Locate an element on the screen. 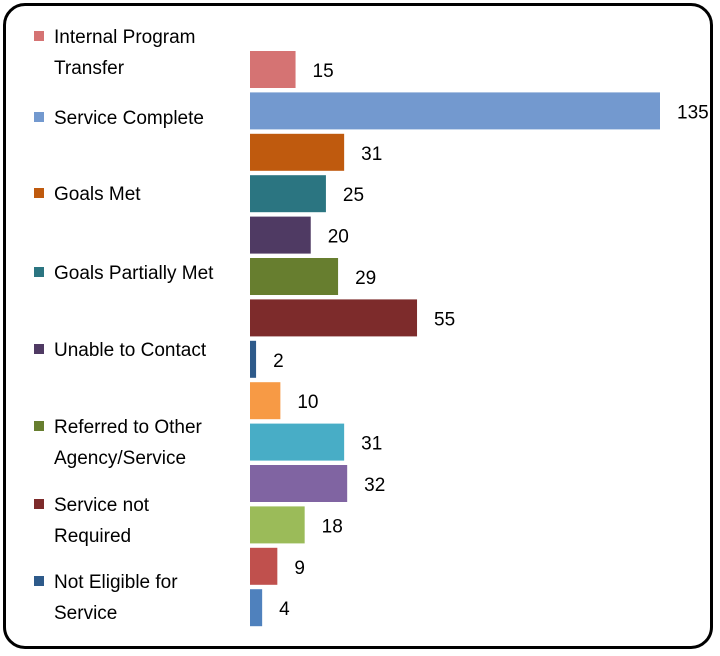 This screenshot has width=720, height=656. data-label-6: 55 is located at coordinates (444, 319).